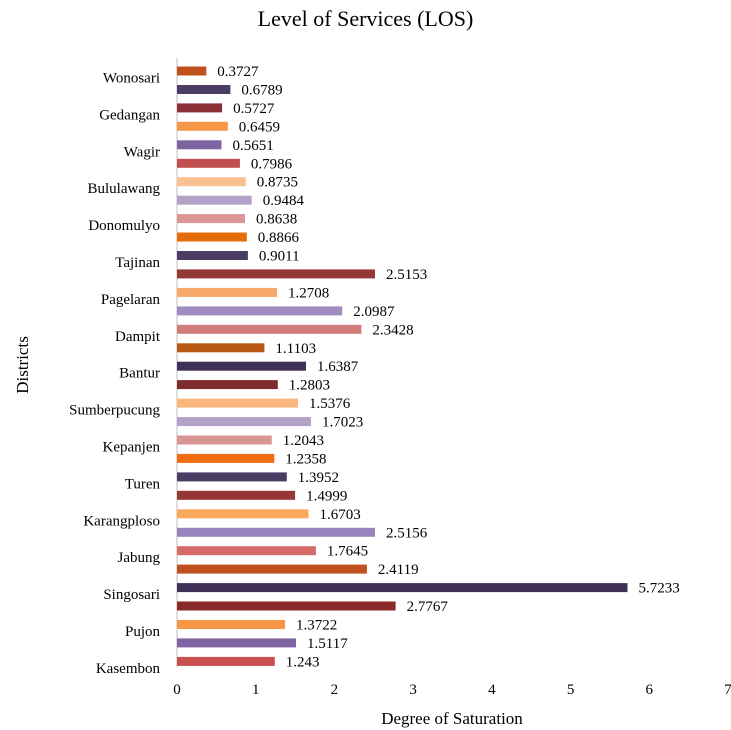 The height and width of the screenshot is (730, 731). I want to click on data-label: 1.2043, so click(303, 441).